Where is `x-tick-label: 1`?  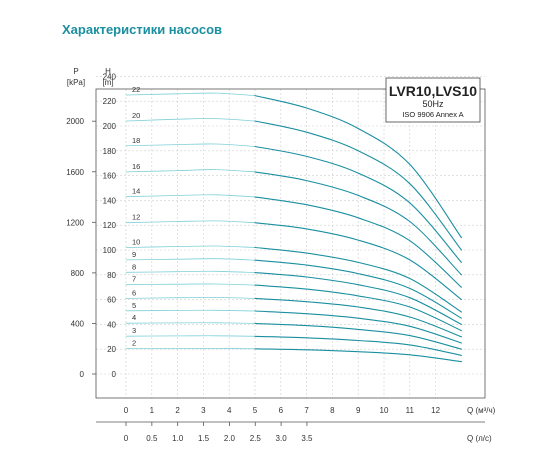
x-tick-label: 1 is located at coordinates (152, 410).